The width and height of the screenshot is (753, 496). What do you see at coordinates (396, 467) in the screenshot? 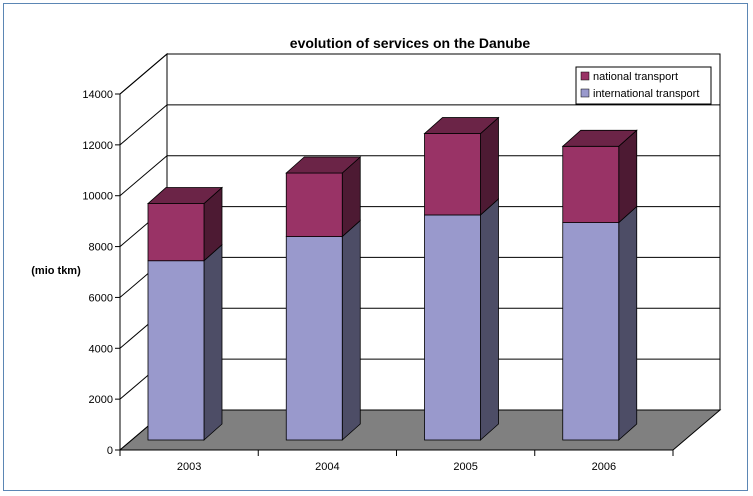
I see `x-tick-labels: 2003 2004 2005 2006` at bounding box center [396, 467].